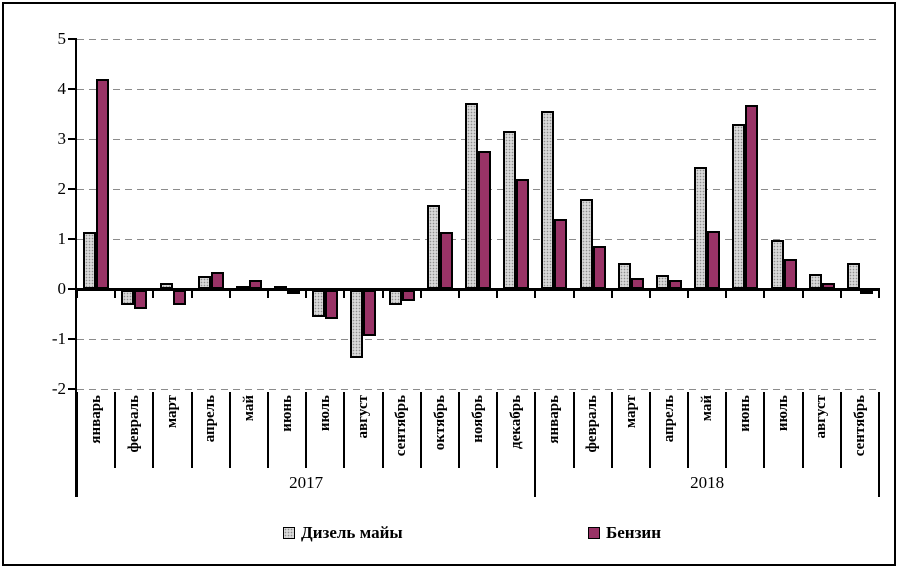 The image size is (898, 568). Describe the element at coordinates (62, 38) in the screenshot. I see `y-axis-tick-label: 5` at that location.